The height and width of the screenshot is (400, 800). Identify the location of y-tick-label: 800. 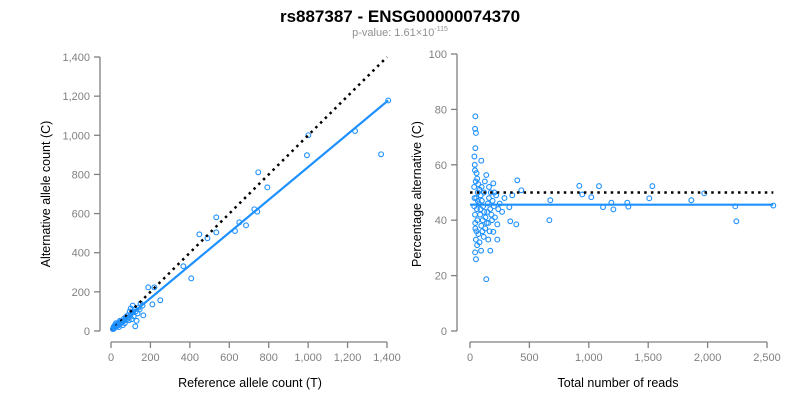
(81, 175).